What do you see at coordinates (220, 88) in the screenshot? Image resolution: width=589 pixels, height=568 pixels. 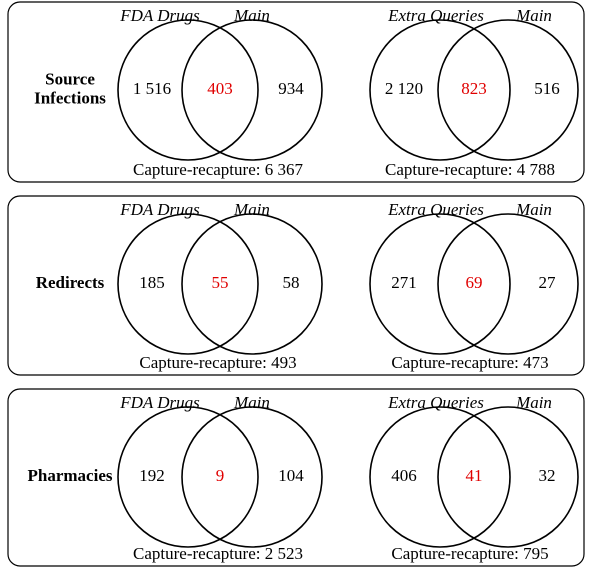 I see `overlap-count: 403` at bounding box center [220, 88].